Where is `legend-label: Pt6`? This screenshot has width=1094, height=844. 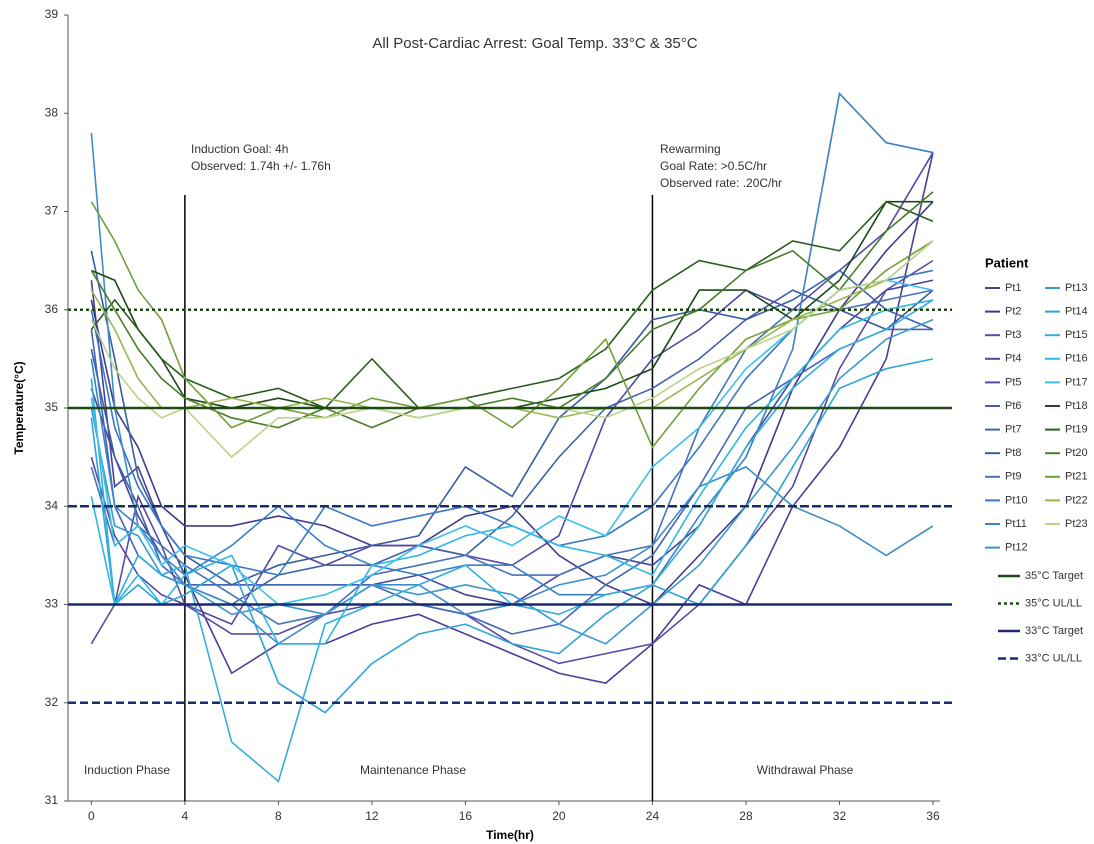 legend-label: Pt6 is located at coordinates (1013, 406).